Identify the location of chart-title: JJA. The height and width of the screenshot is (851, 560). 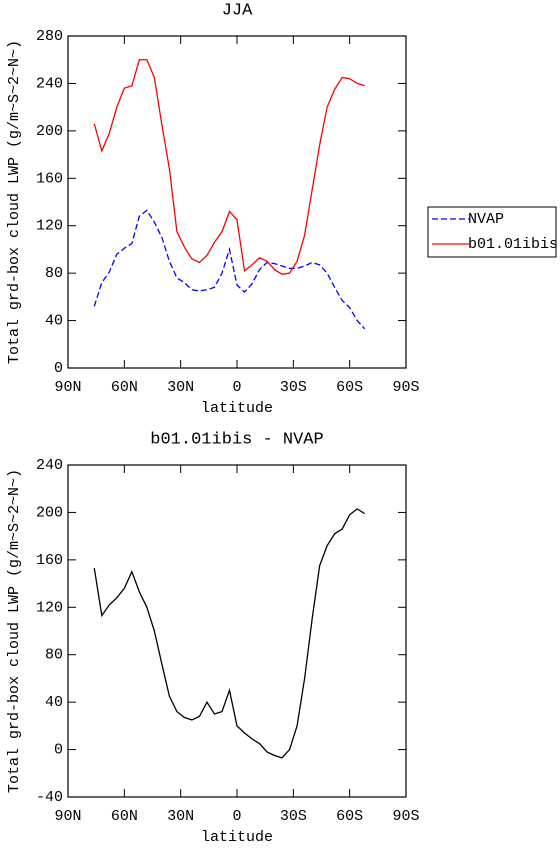
(237, 10).